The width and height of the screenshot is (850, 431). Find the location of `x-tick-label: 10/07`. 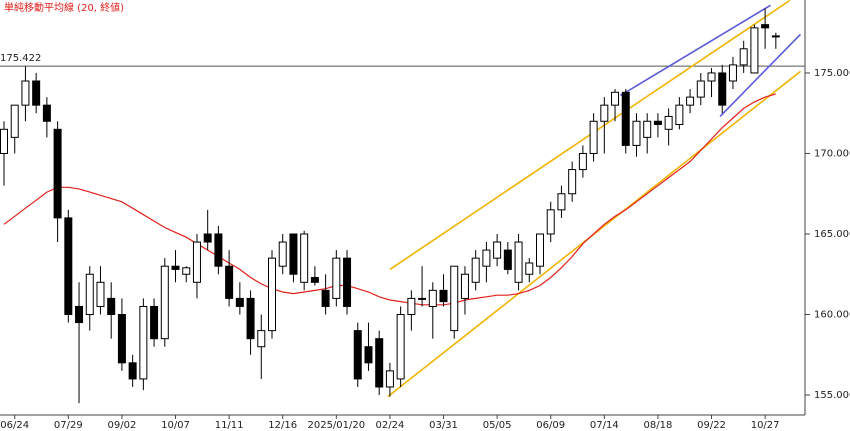

x-tick-label: 10/07 is located at coordinates (175, 425).